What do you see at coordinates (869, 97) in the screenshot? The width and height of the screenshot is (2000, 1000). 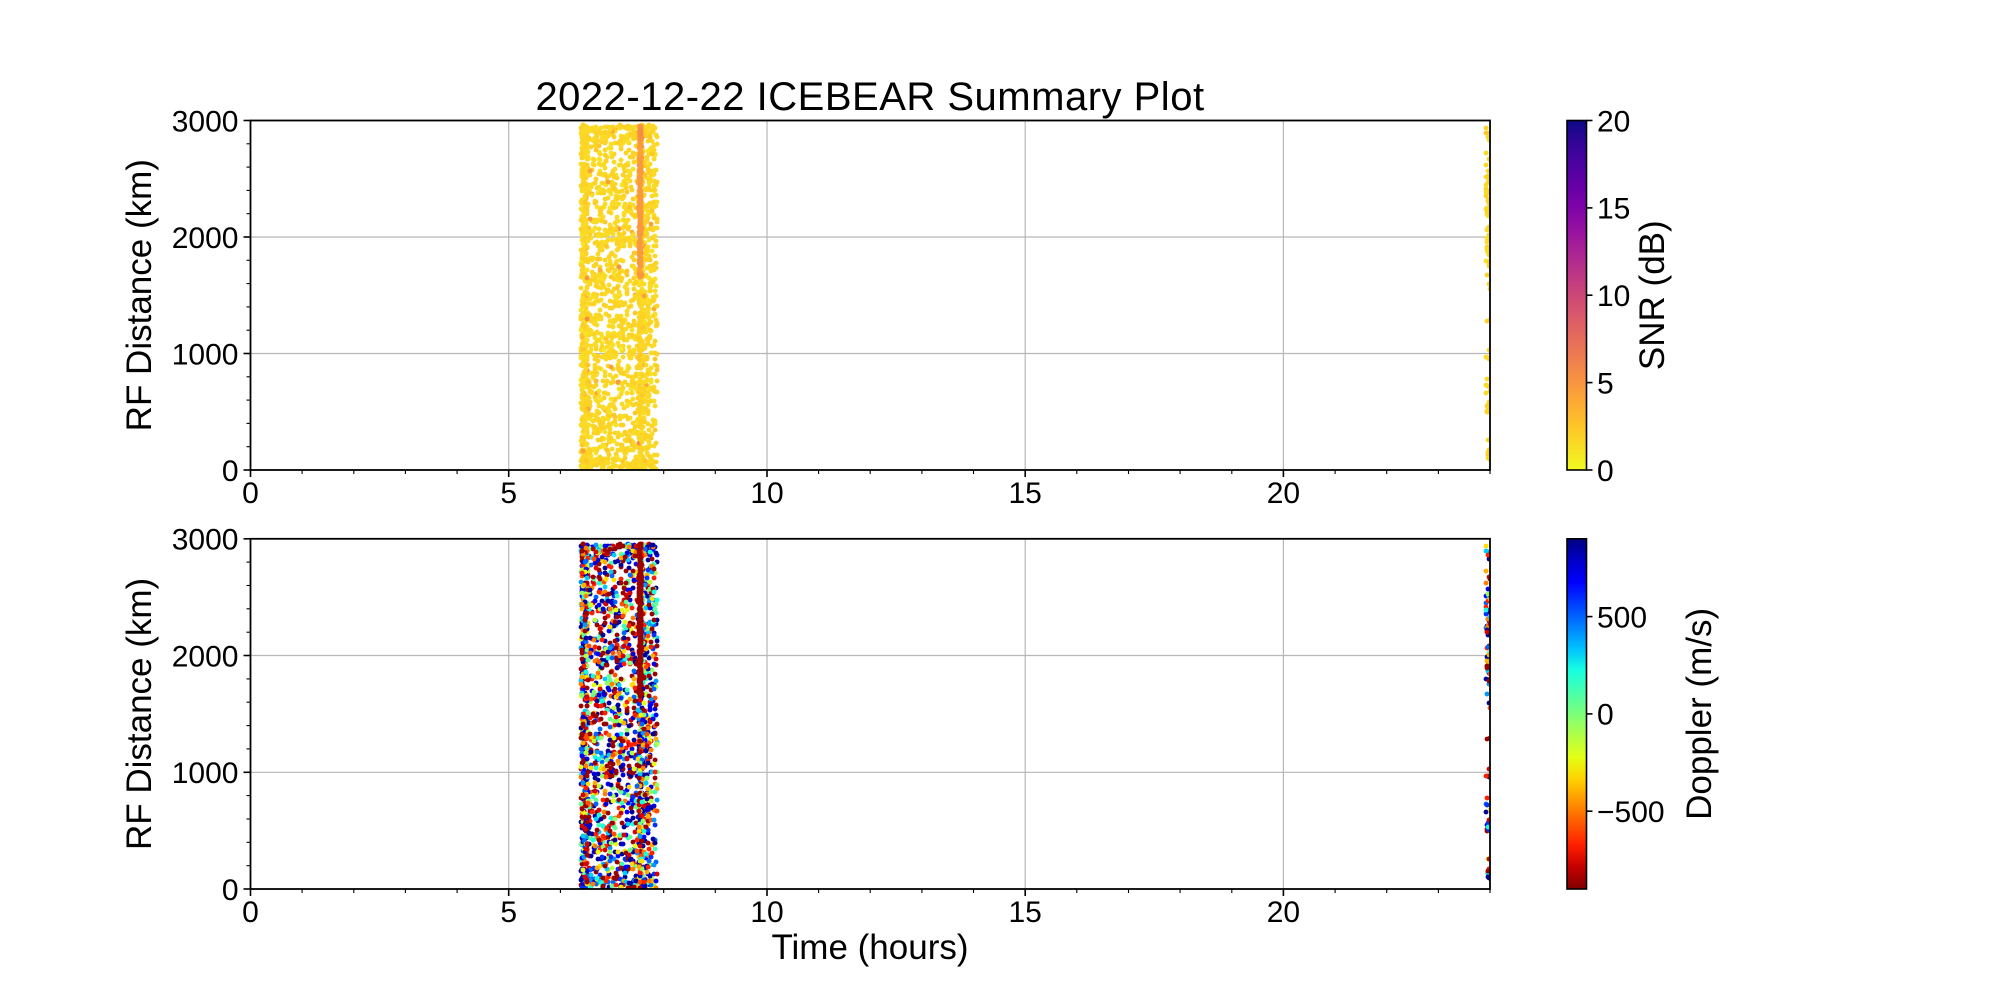 I see `svg-text:2022-12-22 ICEBEAR Summary Plo: 2022-12-22 ICEBEAR Summary Plot` at bounding box center [869, 97].